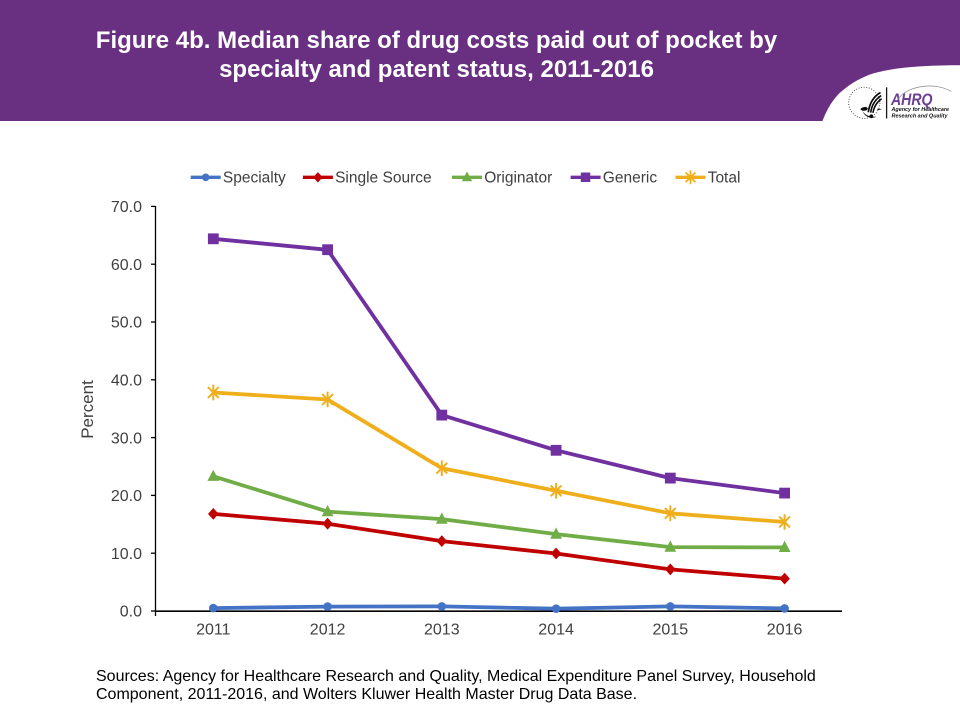 The image size is (960, 720). Describe the element at coordinates (328, 630) in the screenshot. I see `svg-text: 2012` at that location.